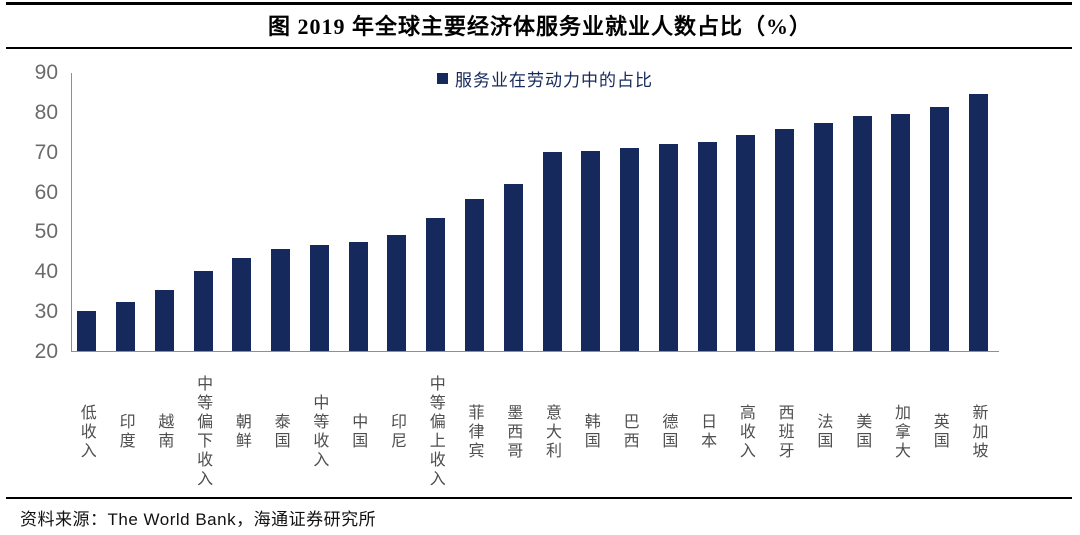 Image resolution: width=1080 pixels, height=535 pixels. What do you see at coordinates (629, 432) in the screenshot?
I see `x-axis-label: 巴西` at bounding box center [629, 432].